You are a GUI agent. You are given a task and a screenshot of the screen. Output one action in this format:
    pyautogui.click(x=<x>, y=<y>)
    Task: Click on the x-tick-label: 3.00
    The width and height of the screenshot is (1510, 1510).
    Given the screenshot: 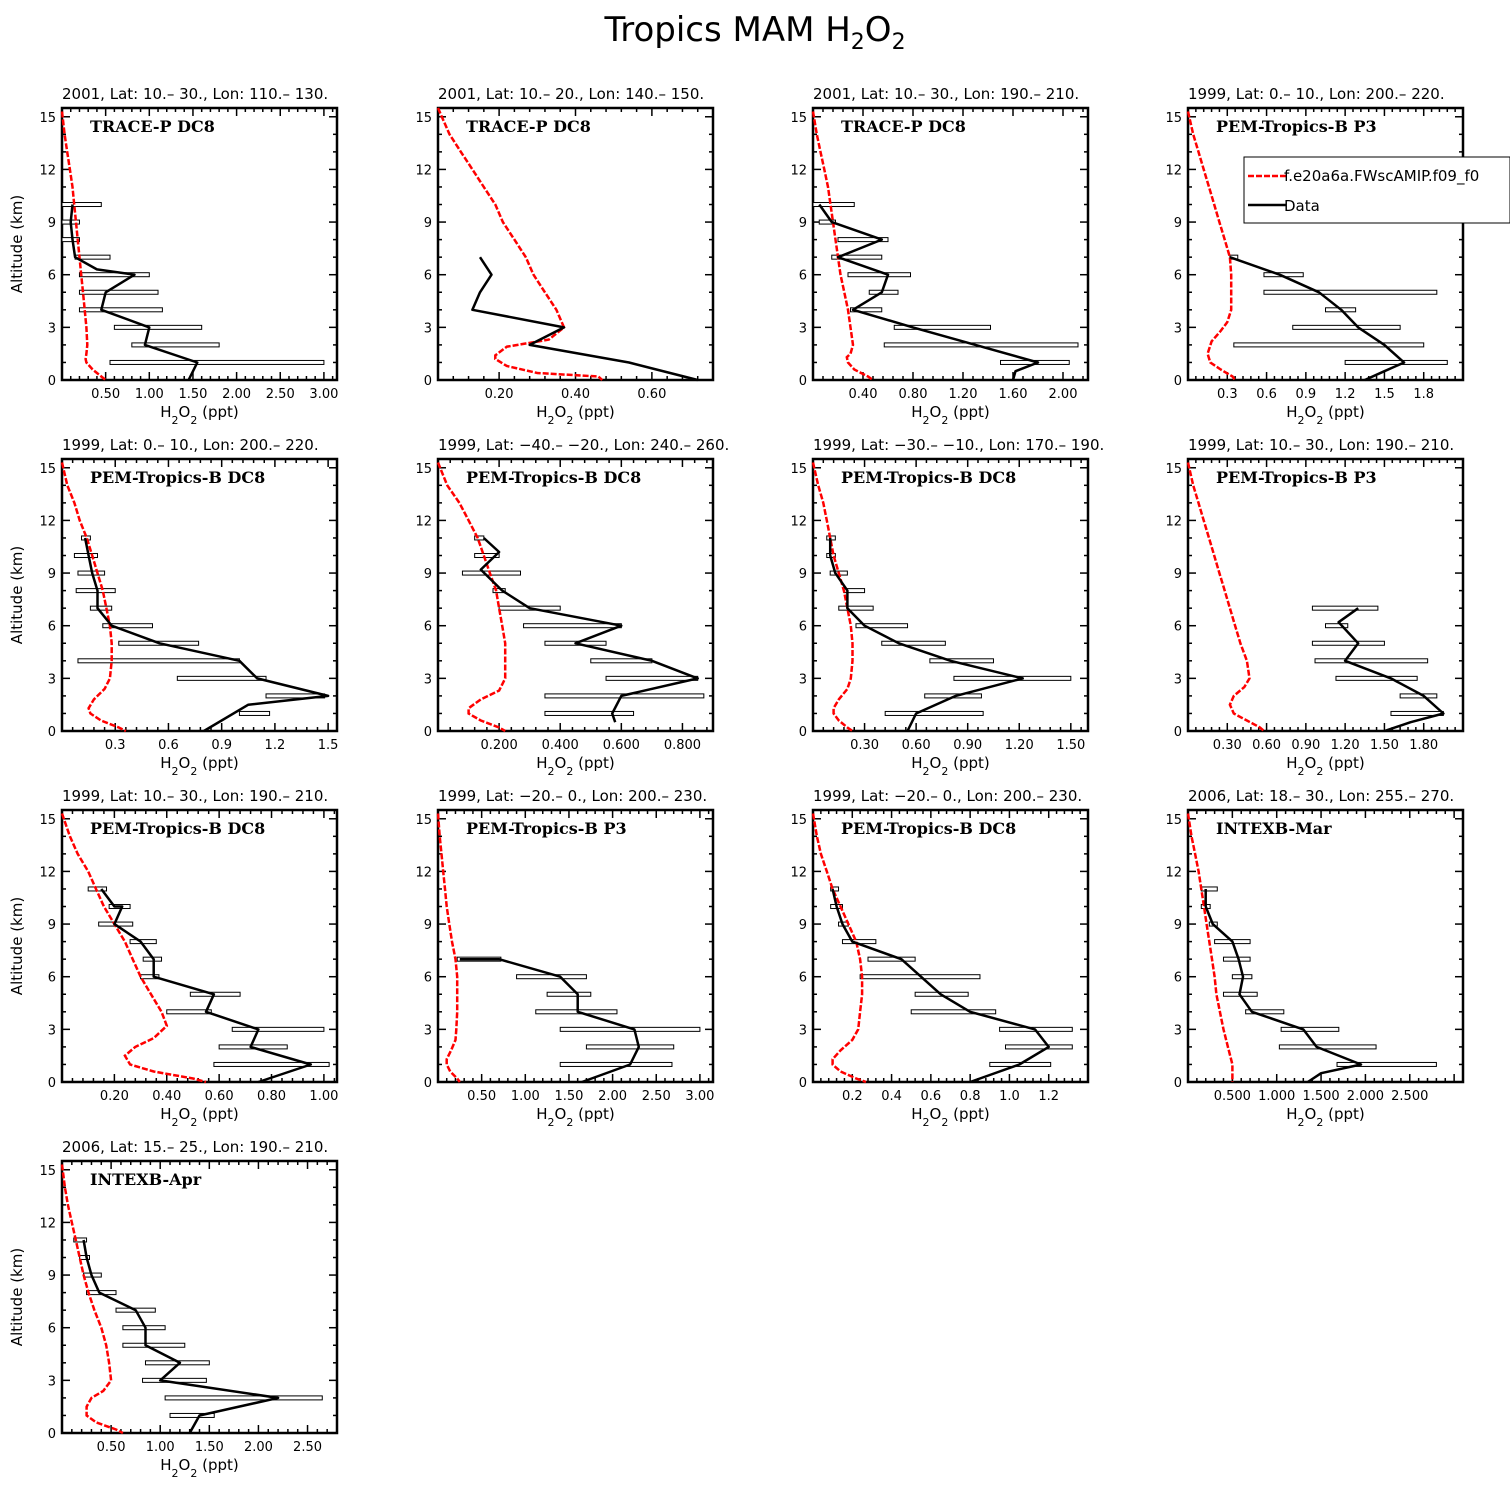 What is the action you would take?
    pyautogui.click(x=323, y=394)
    